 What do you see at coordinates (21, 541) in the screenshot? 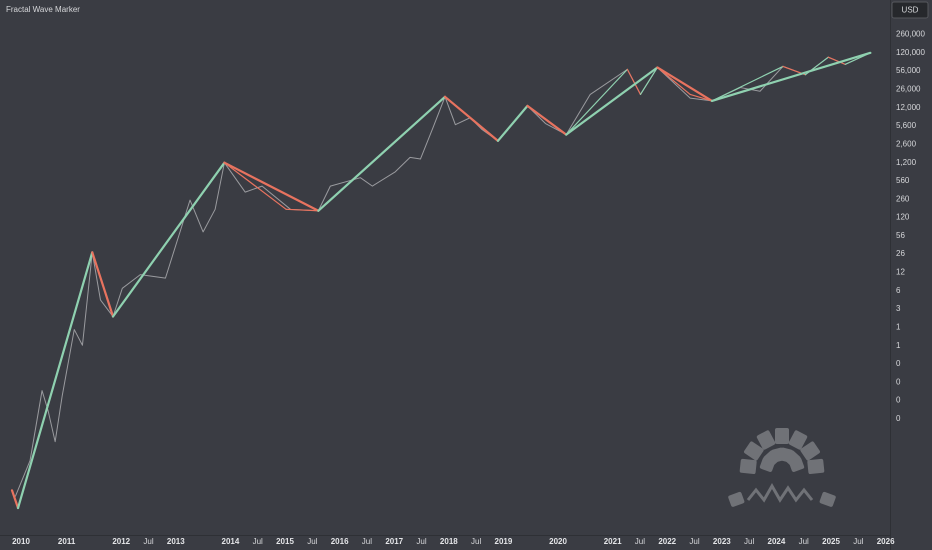
I see `x-tick-label: 2010` at bounding box center [21, 541].